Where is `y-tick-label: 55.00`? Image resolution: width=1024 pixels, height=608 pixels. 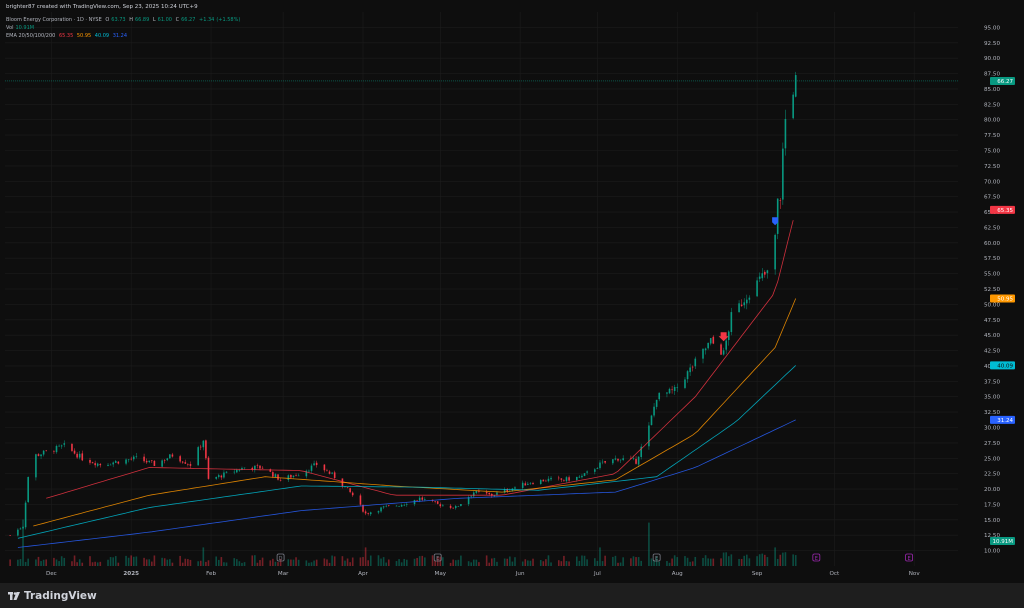 y-tick-label: 55.00 is located at coordinates (992, 275).